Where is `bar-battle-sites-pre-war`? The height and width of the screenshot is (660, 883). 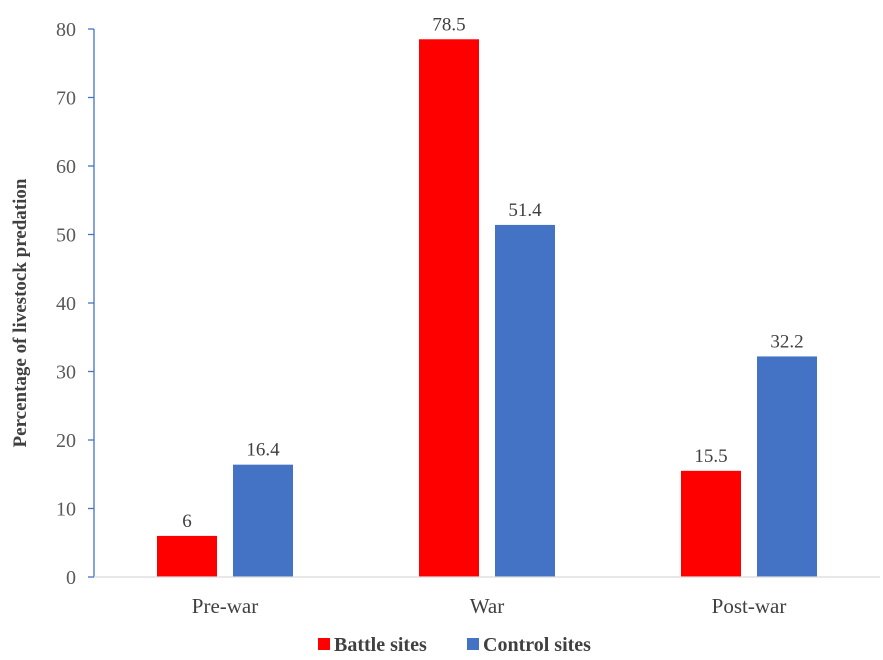 bar-battle-sites-pre-war is located at coordinates (187, 556).